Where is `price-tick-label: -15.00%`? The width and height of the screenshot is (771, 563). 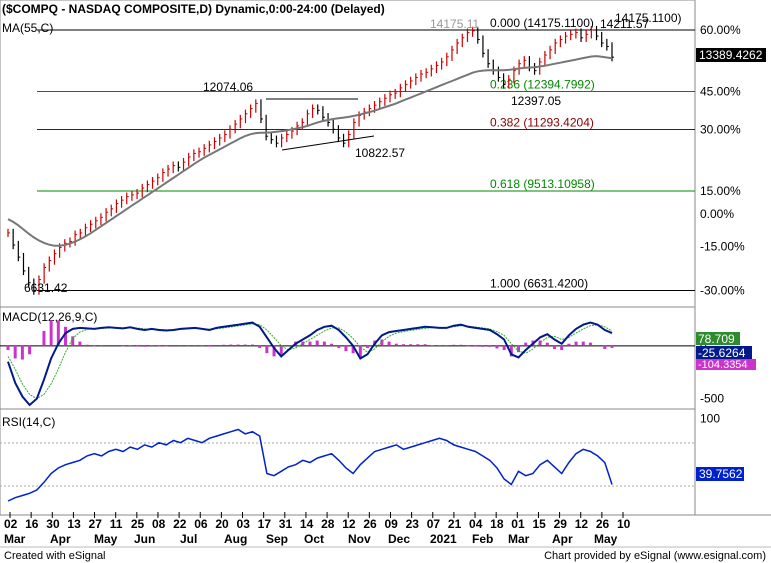
price-tick-label: -15.00% is located at coordinates (722, 247).